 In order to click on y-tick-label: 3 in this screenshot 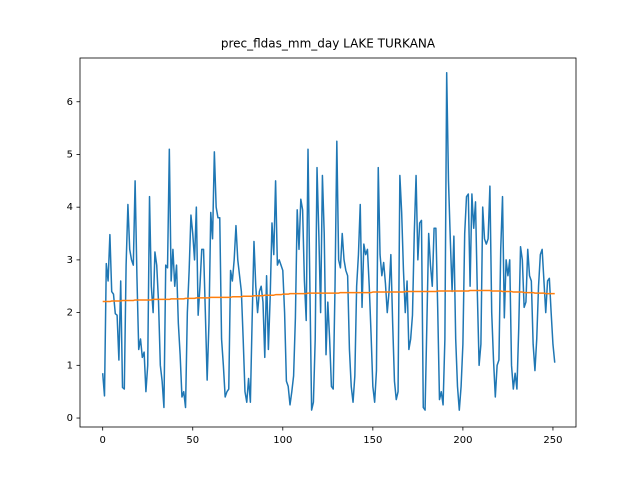, I will do `click(70, 260)`.